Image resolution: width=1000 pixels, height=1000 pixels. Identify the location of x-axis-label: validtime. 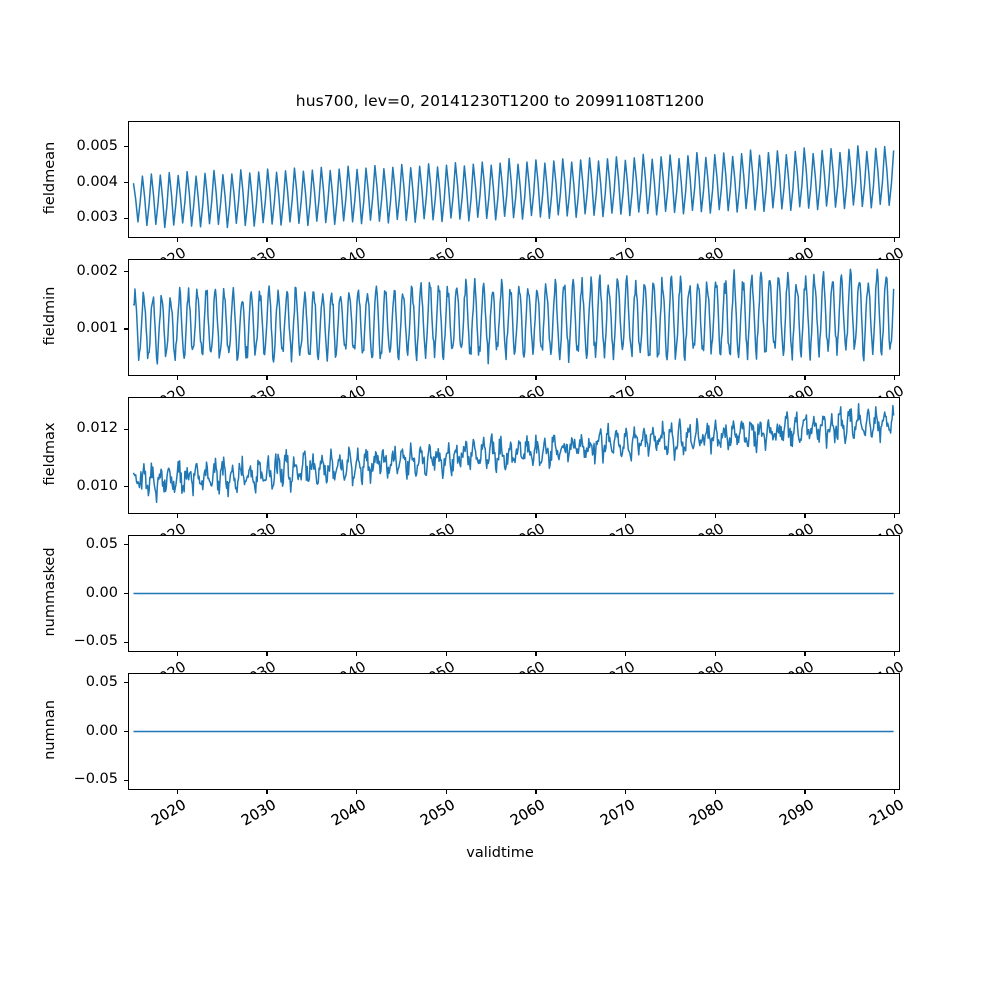
(500, 853).